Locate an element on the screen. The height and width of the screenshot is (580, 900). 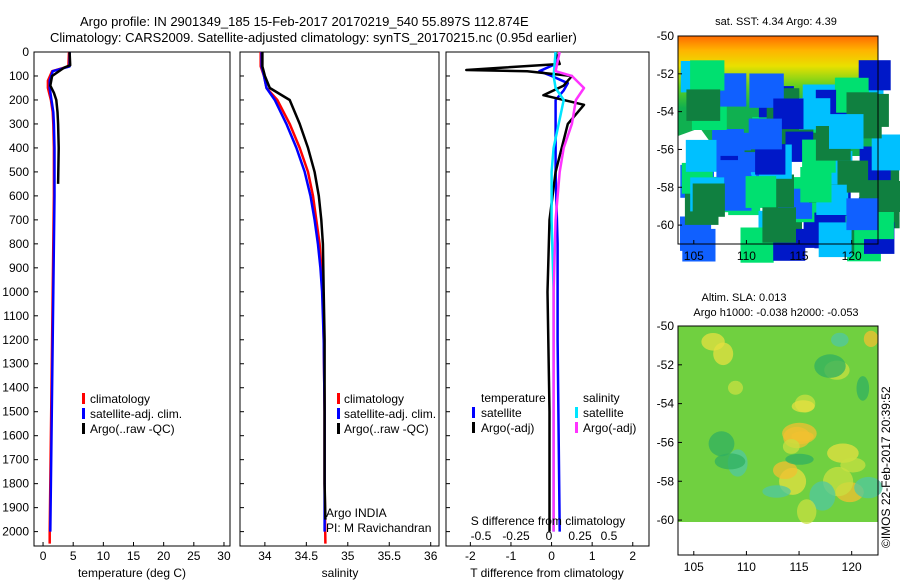
depth-tick-label: 1900 is located at coordinates (15, 508).